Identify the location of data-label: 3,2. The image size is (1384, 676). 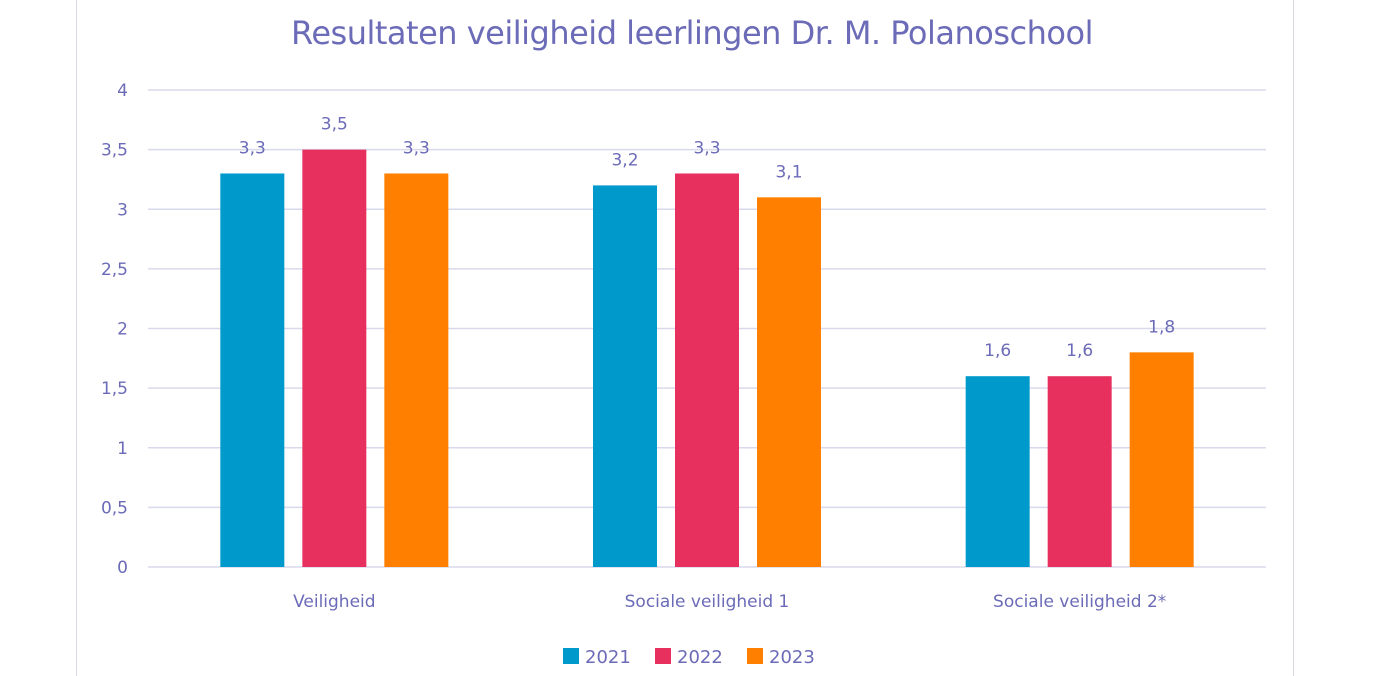
(624, 160).